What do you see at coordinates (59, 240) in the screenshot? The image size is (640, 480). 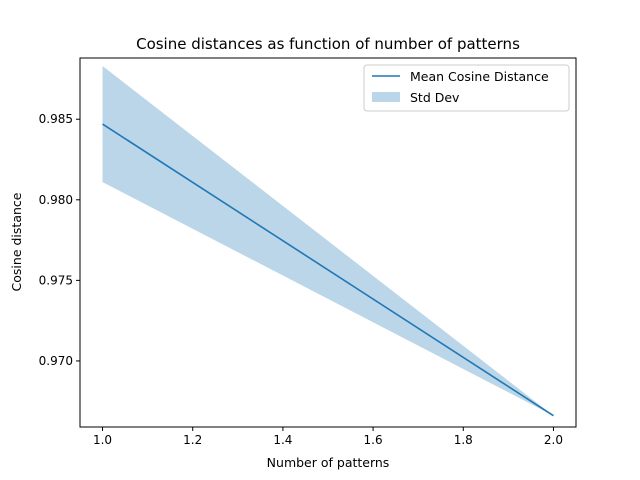 I see `y-axis-ticks: 0.970 0.975 0.980 0.985` at bounding box center [59, 240].